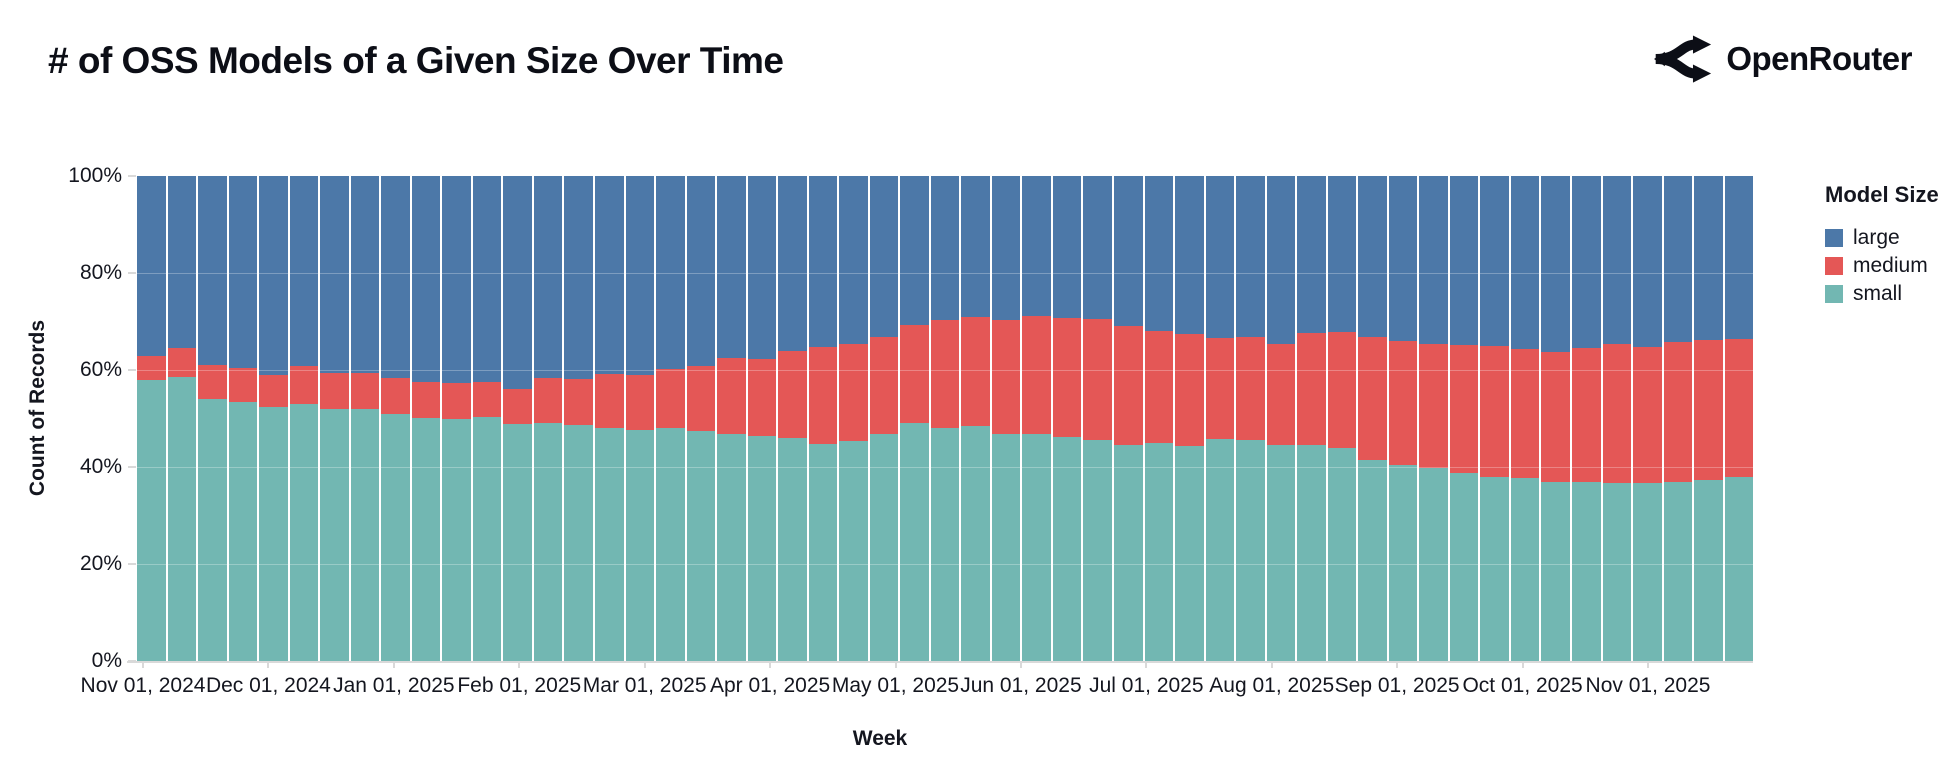  What do you see at coordinates (1882, 194) in the screenshot?
I see `legend-title: Model Size` at bounding box center [1882, 194].